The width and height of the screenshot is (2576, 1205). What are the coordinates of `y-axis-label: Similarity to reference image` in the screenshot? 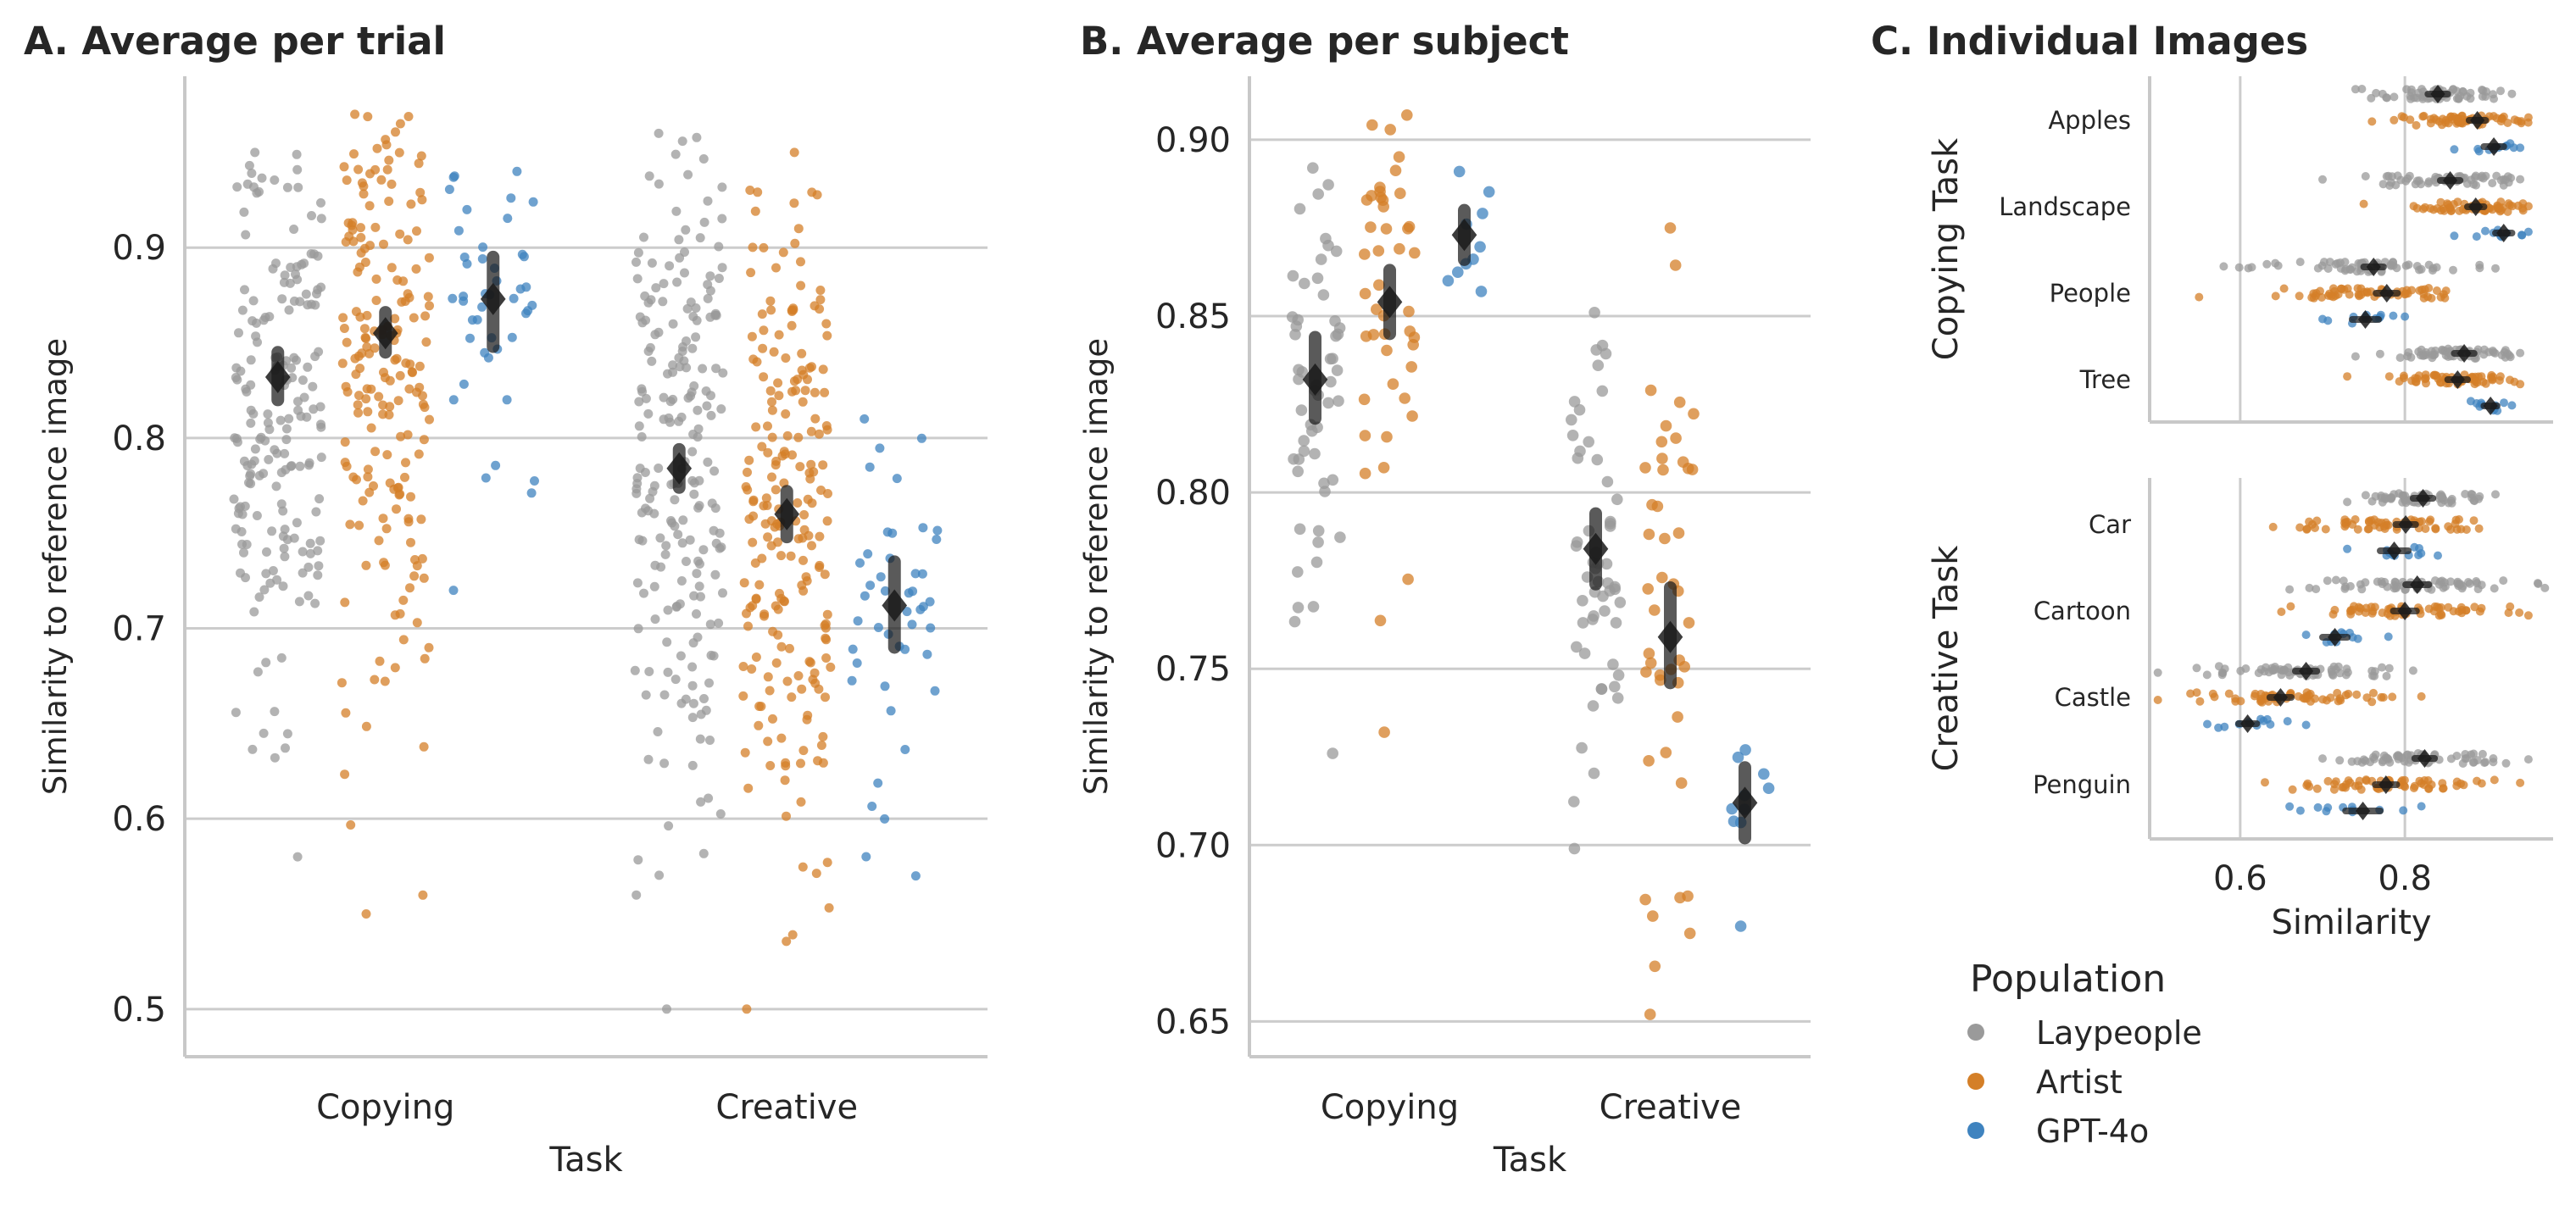 It's located at (1096, 567).